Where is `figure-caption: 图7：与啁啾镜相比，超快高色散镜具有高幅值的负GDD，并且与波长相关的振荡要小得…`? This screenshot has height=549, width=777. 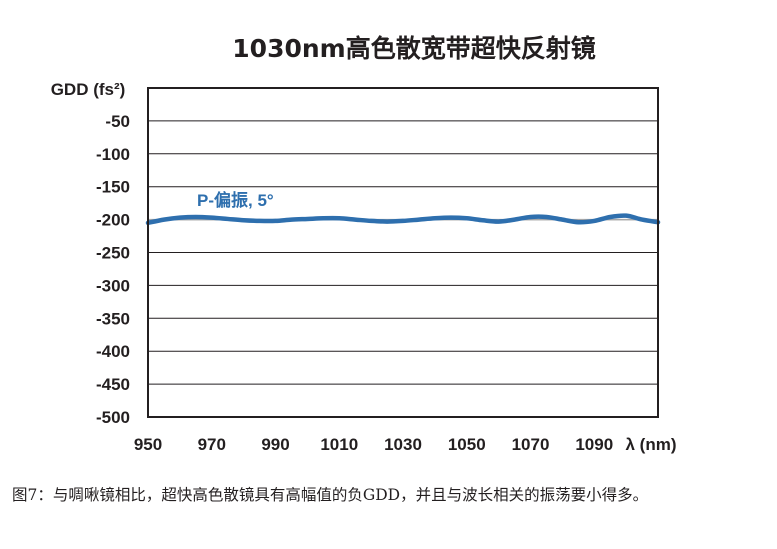 figure-caption: 图7：与啁啾镜相比，超快高色散镜具有高幅值的负GDD，并且与波长相关的振荡要小得… is located at coordinates (330, 495).